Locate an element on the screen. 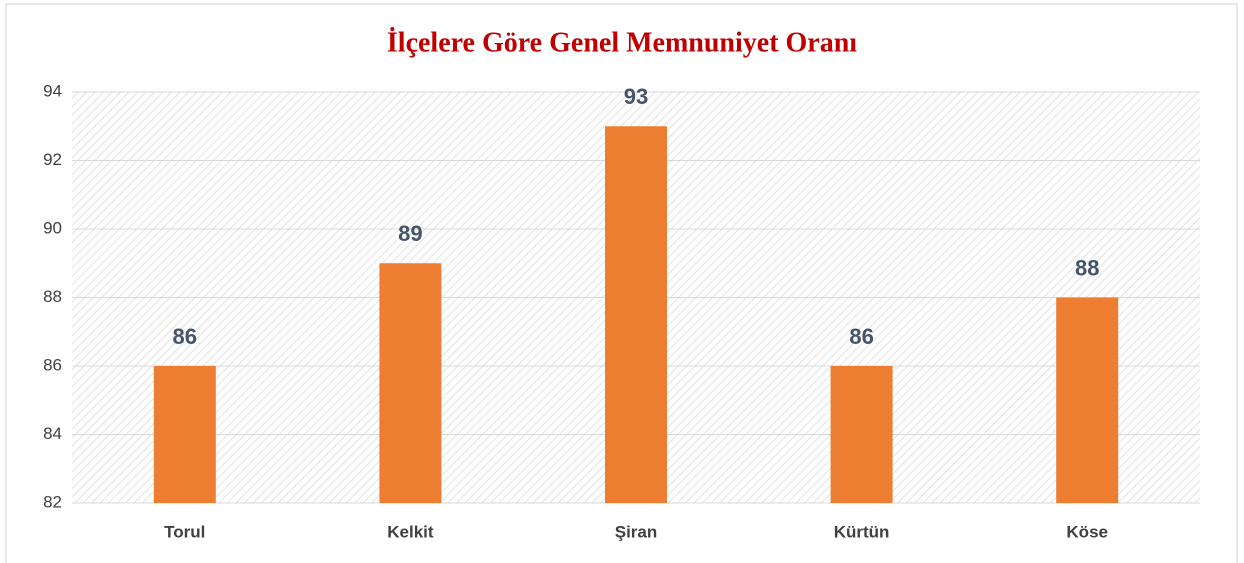 Image resolution: width=1244 pixels, height=563 pixels. y-tick-label: 88 is located at coordinates (52, 296).